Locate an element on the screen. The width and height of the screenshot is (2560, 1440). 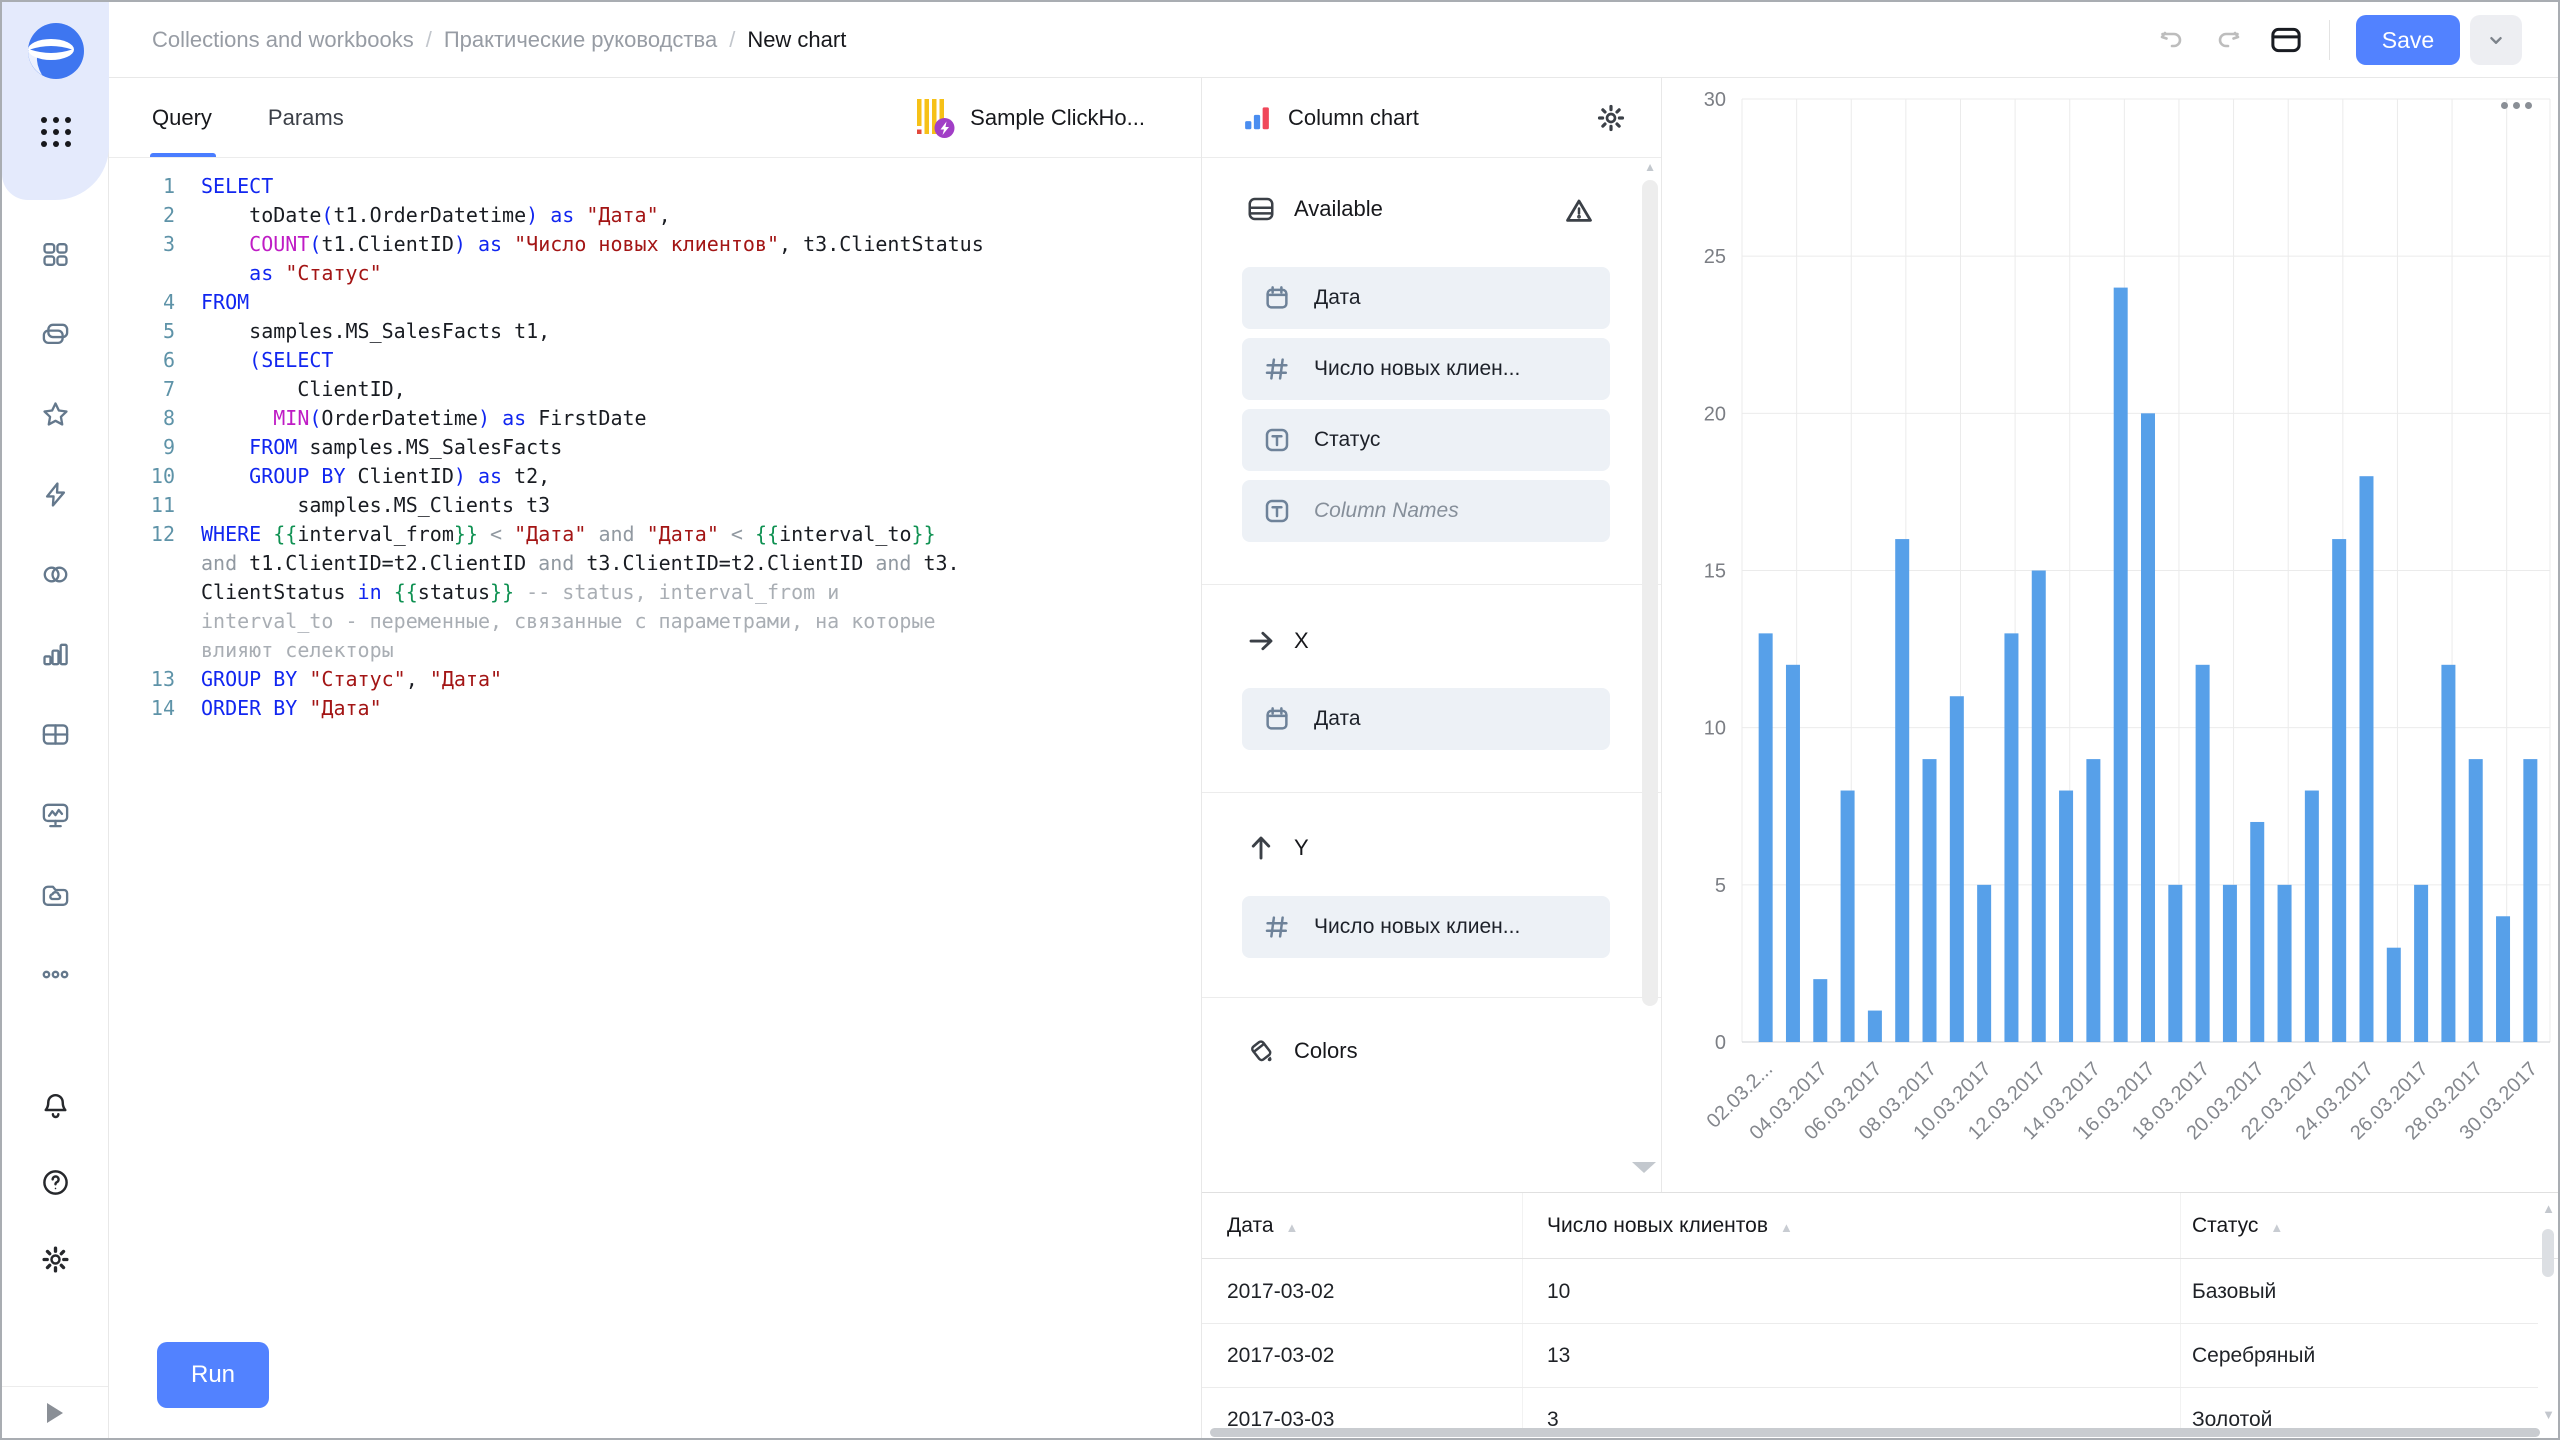
undo-icon is located at coordinates (2172, 40).